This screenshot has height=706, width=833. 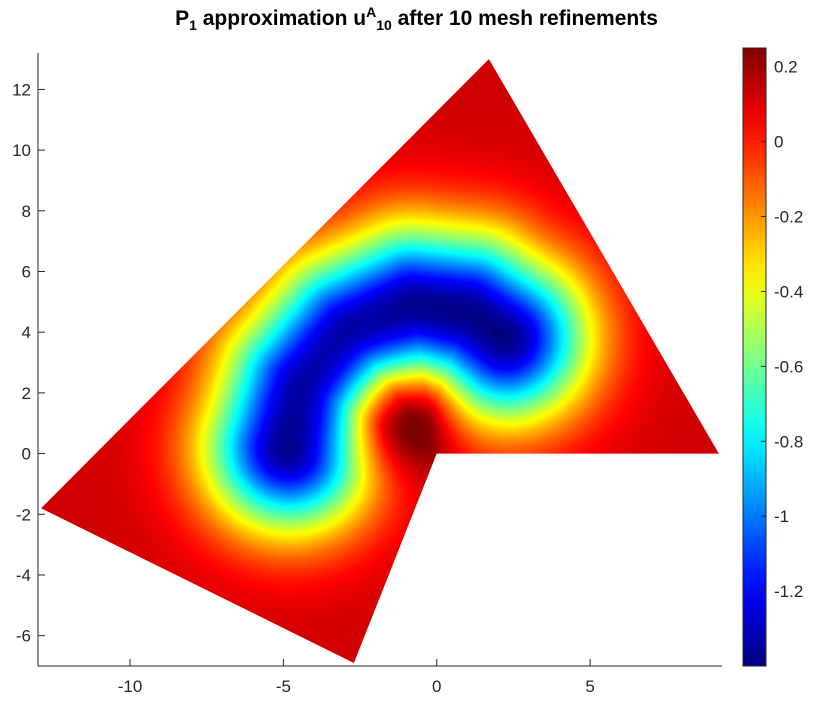 What do you see at coordinates (26, 393) in the screenshot?
I see `y-tick-label: 2` at bounding box center [26, 393].